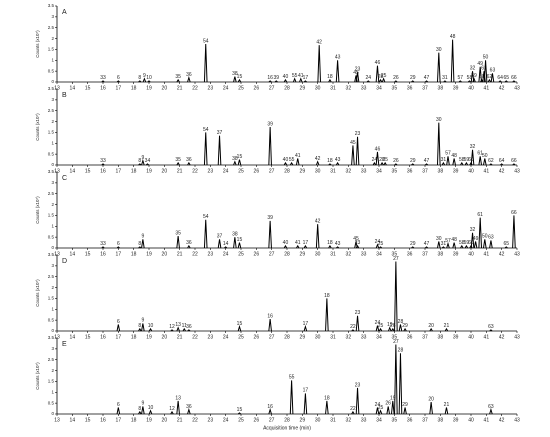  Describe the element at coordinates (405, 326) in the screenshot. I see `peak-label: 29` at that location.